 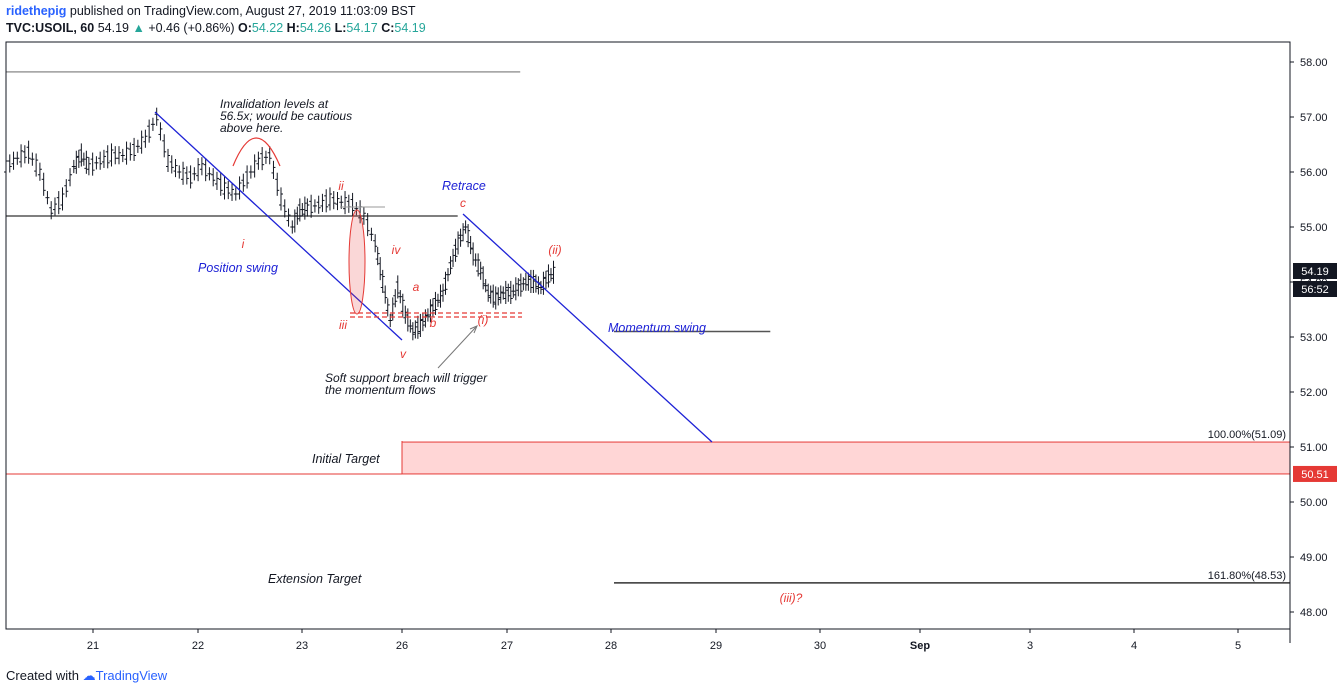 What do you see at coordinates (357, 262) in the screenshot?
I see `breakdown-ellipse` at bounding box center [357, 262].